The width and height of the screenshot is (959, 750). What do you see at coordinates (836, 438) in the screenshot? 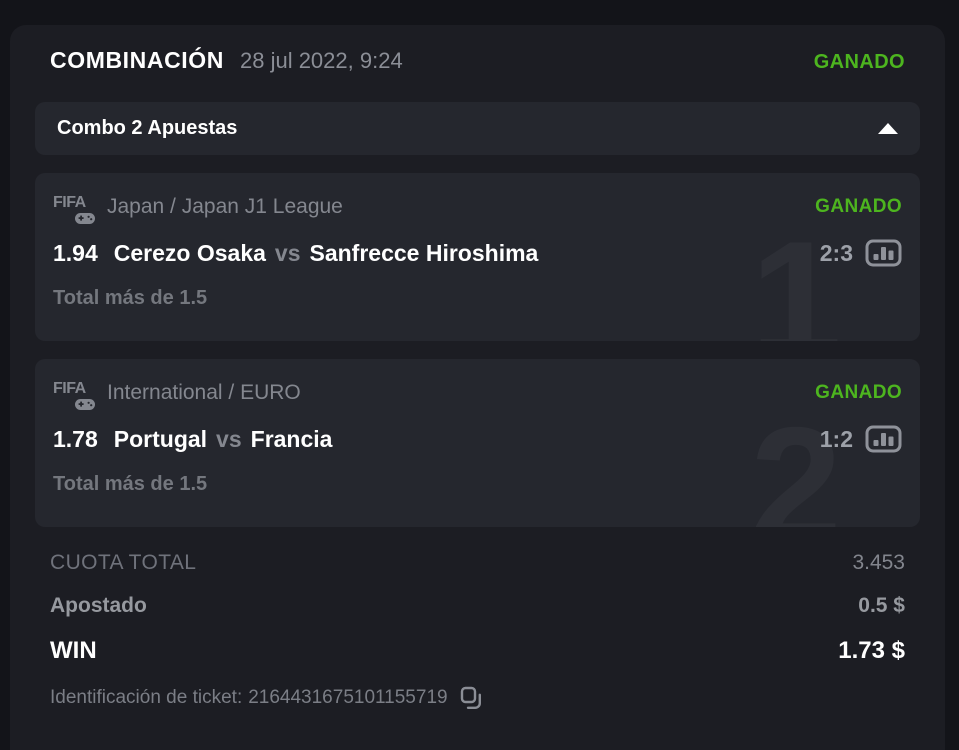
I see `match-score: 1:2` at bounding box center [836, 438].